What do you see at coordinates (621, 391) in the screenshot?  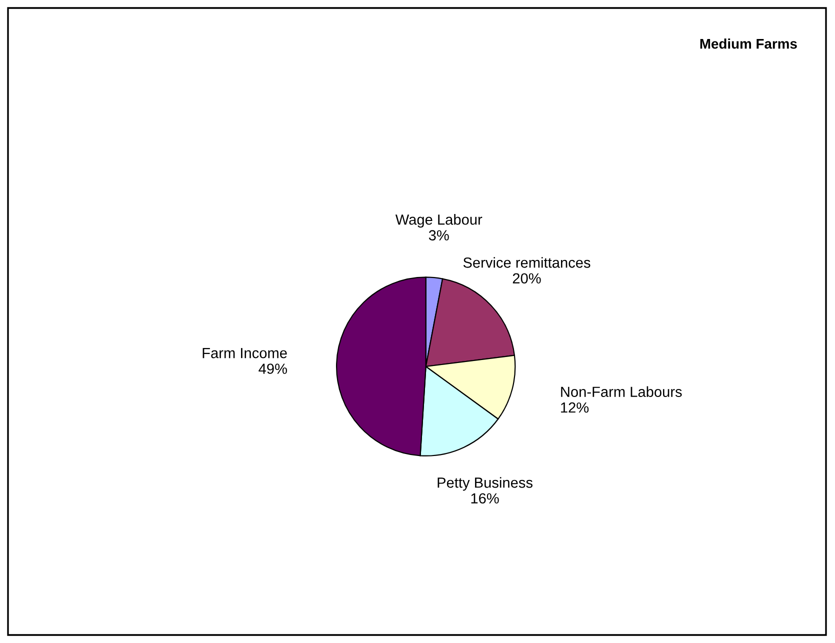 I see `slice-label: Non-Farm Labours` at bounding box center [621, 391].